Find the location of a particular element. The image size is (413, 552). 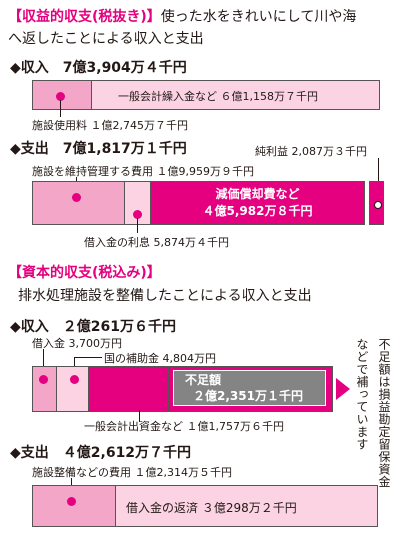

loan-marker is located at coordinates (43, 379).